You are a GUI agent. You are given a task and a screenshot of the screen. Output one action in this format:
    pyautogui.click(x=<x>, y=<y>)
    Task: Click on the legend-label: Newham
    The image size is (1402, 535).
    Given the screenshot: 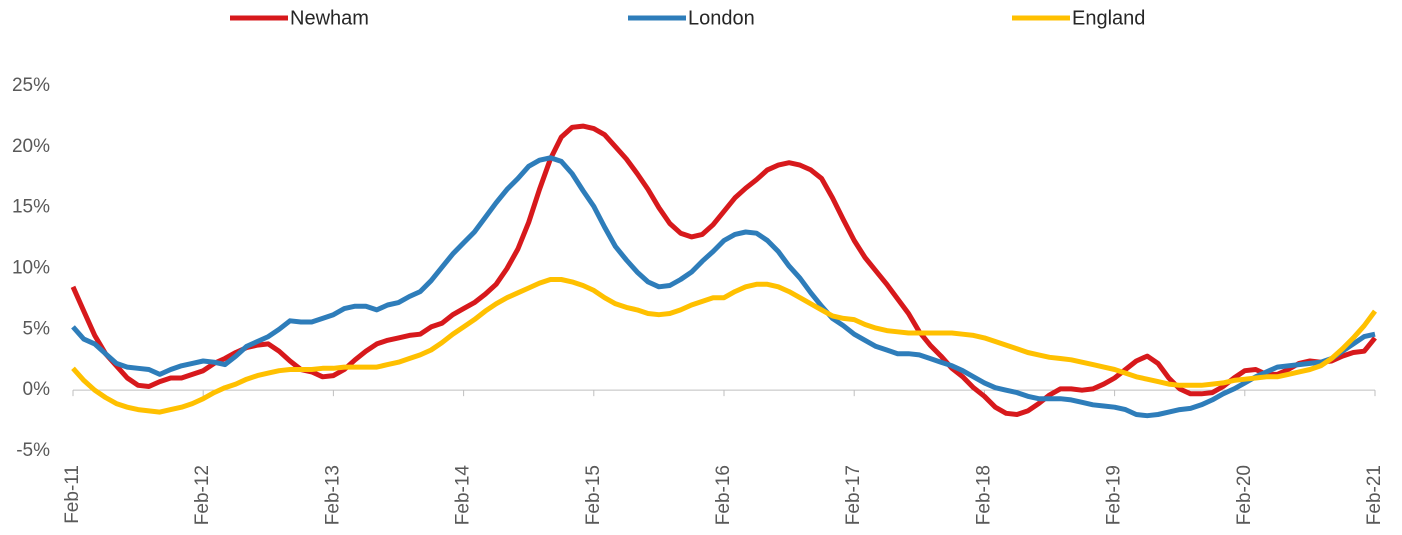 What is the action you would take?
    pyautogui.click(x=329, y=18)
    